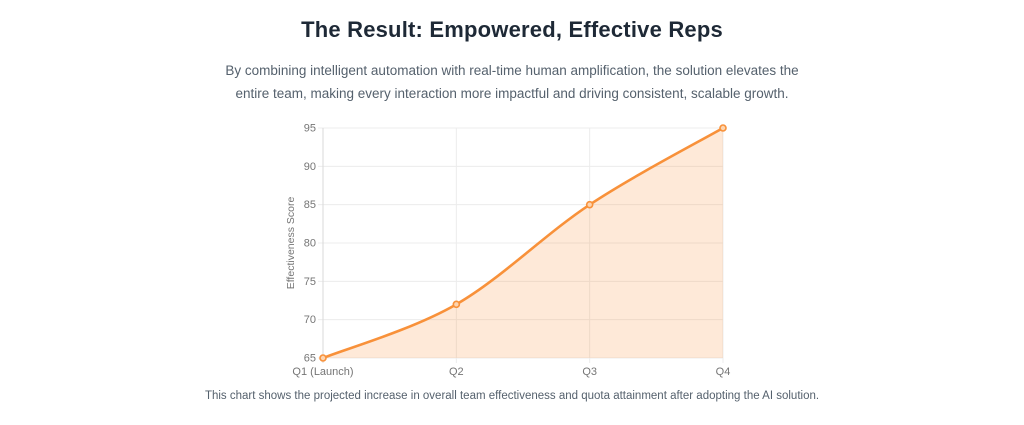 The width and height of the screenshot is (1024, 425). What do you see at coordinates (456, 372) in the screenshot?
I see `x-axis-tick-label: Q2` at bounding box center [456, 372].